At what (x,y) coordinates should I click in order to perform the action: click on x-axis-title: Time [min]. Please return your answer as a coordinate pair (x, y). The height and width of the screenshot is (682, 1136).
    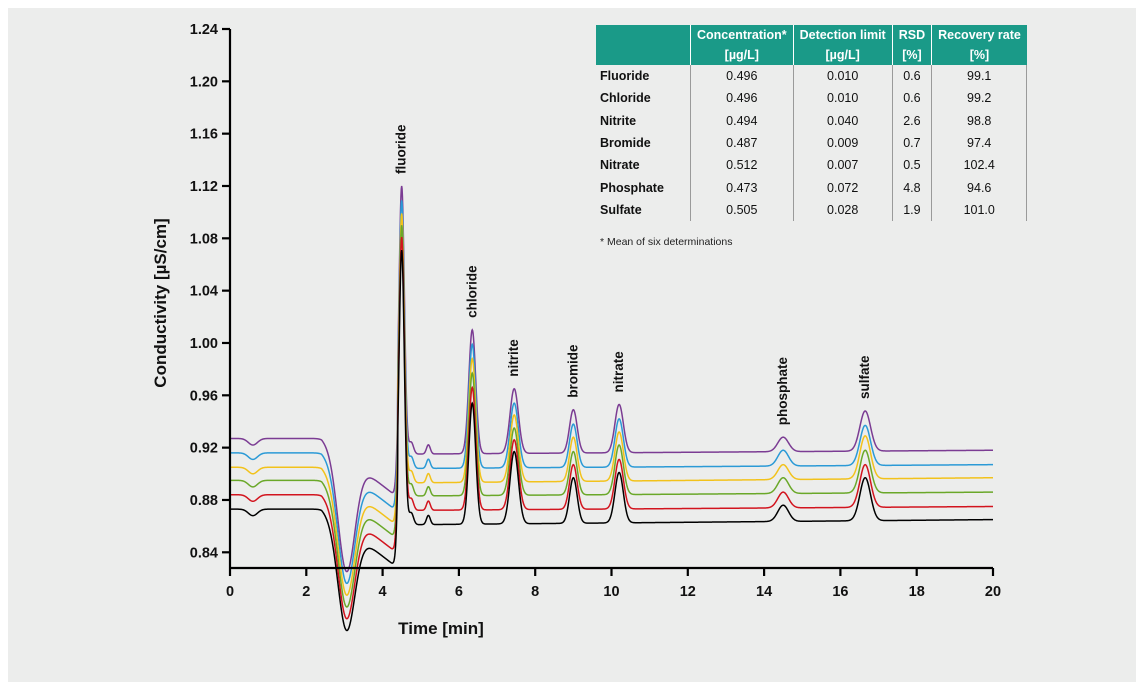
    Looking at the image, I should click on (441, 628).